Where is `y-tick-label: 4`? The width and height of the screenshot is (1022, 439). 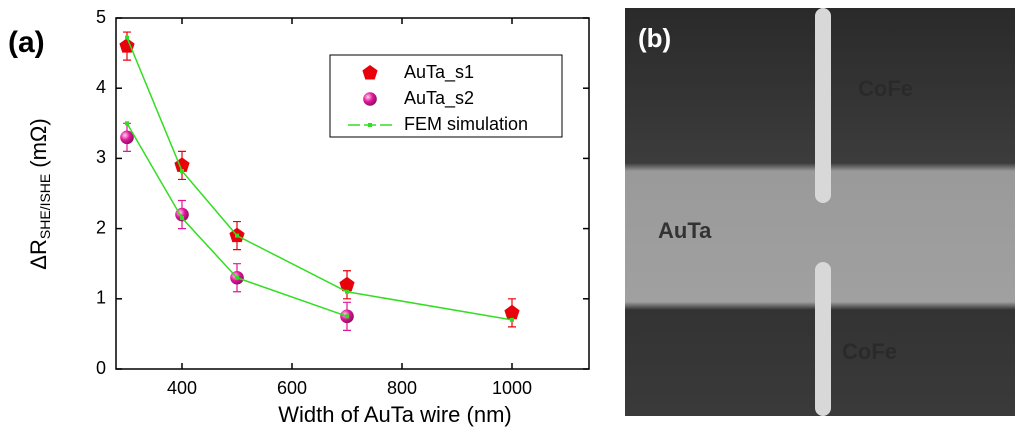 y-tick-label: 4 is located at coordinates (101, 87).